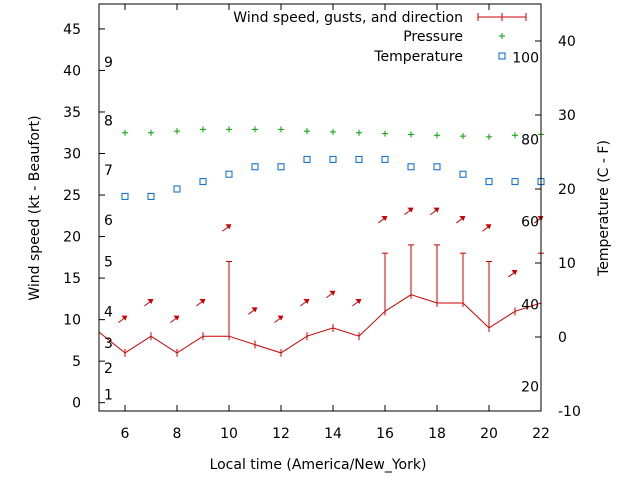 Image resolution: width=640 pixels, height=480 pixels. What do you see at coordinates (525, 58) in the screenshot?
I see `fahrenheit-scale-label: 100` at bounding box center [525, 58].